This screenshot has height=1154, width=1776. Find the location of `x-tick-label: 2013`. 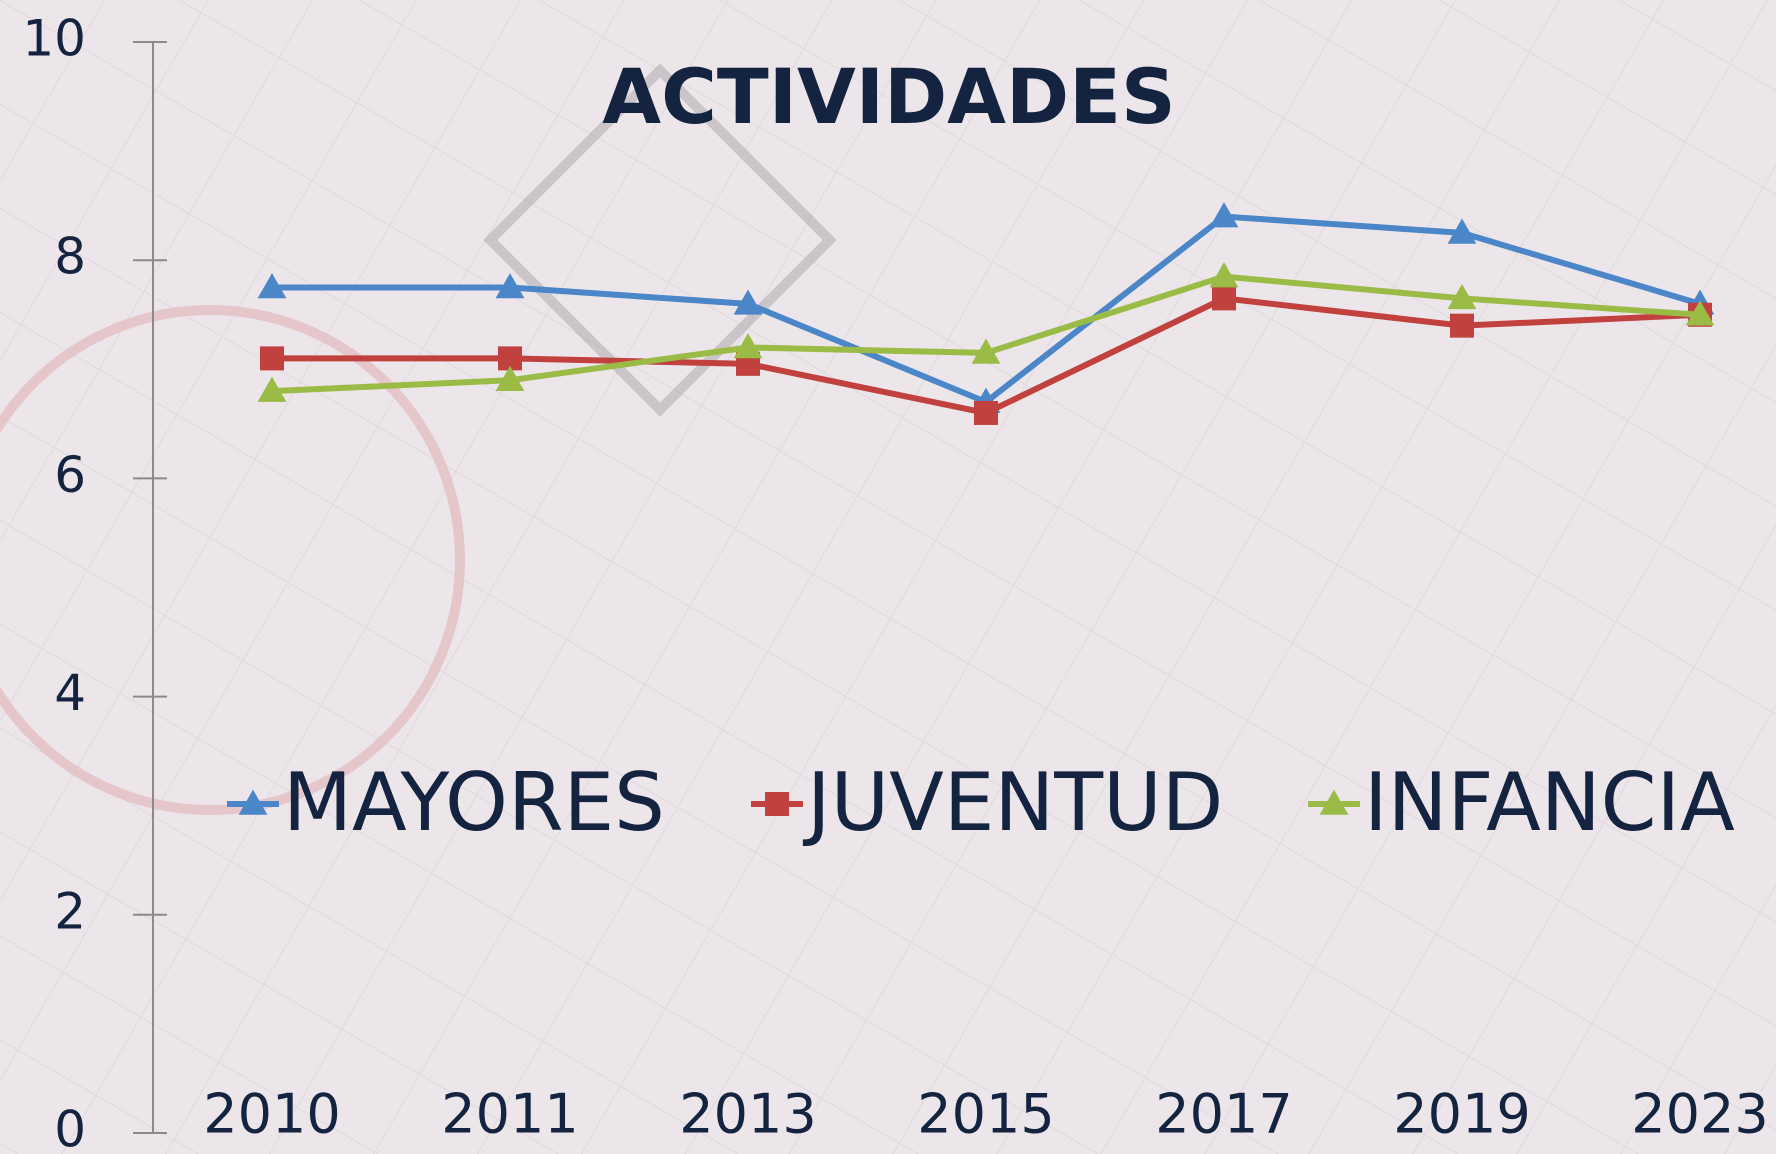

x-tick-label: 2013 is located at coordinates (747, 1114).